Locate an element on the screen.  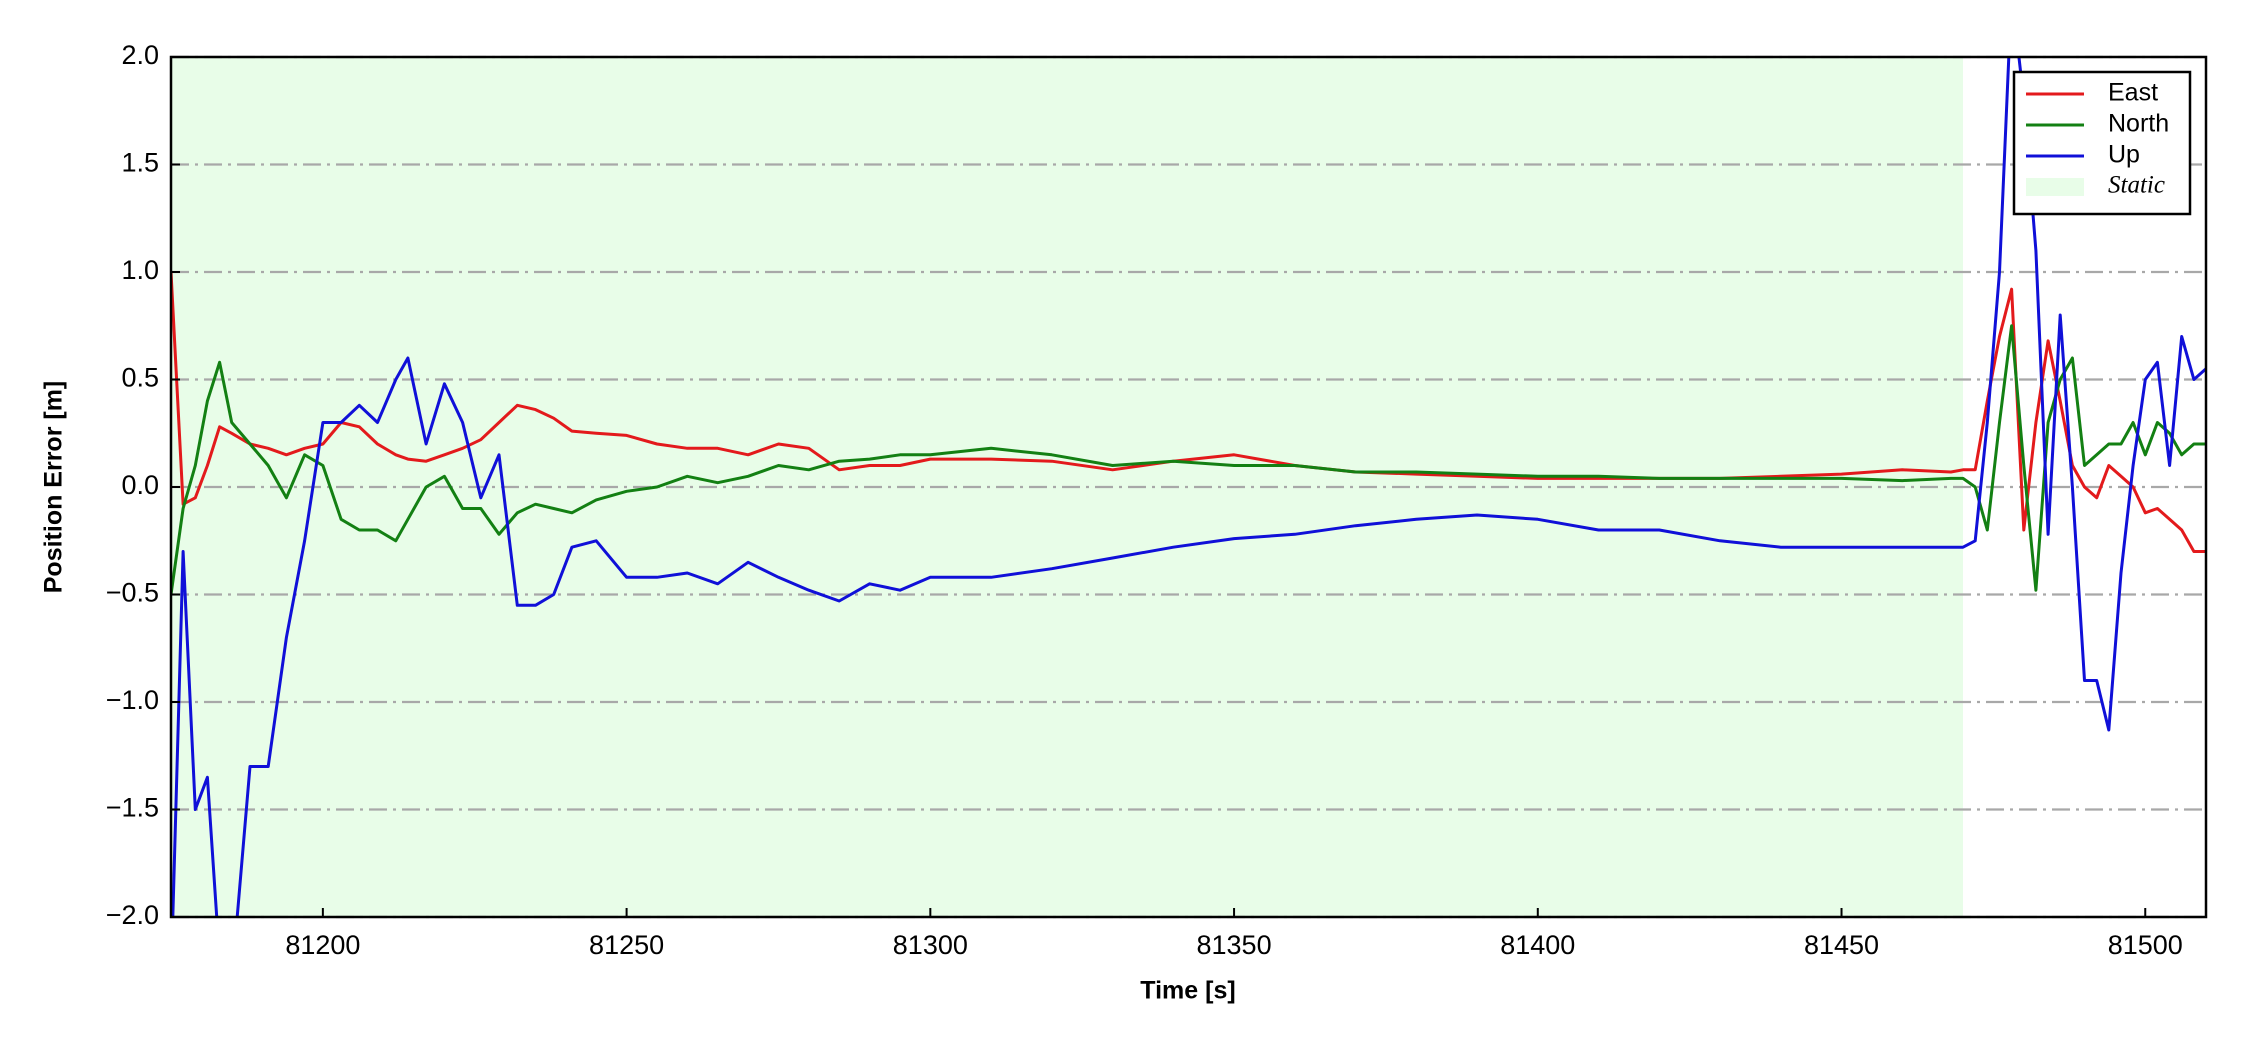
legend-label: Static is located at coordinates (2136, 185).